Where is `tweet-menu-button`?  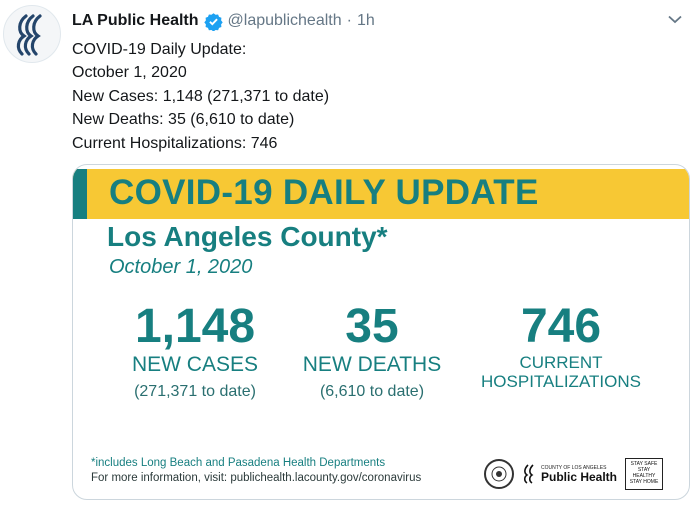
tweet-menu-button is located at coordinates (675, 19).